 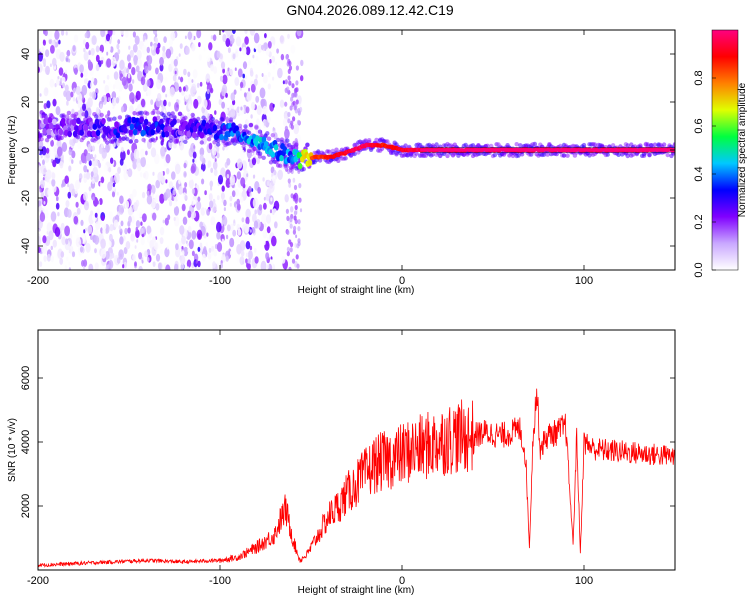 What do you see at coordinates (26, 150) in the screenshot?
I see `y-tick-label: 0` at bounding box center [26, 150].